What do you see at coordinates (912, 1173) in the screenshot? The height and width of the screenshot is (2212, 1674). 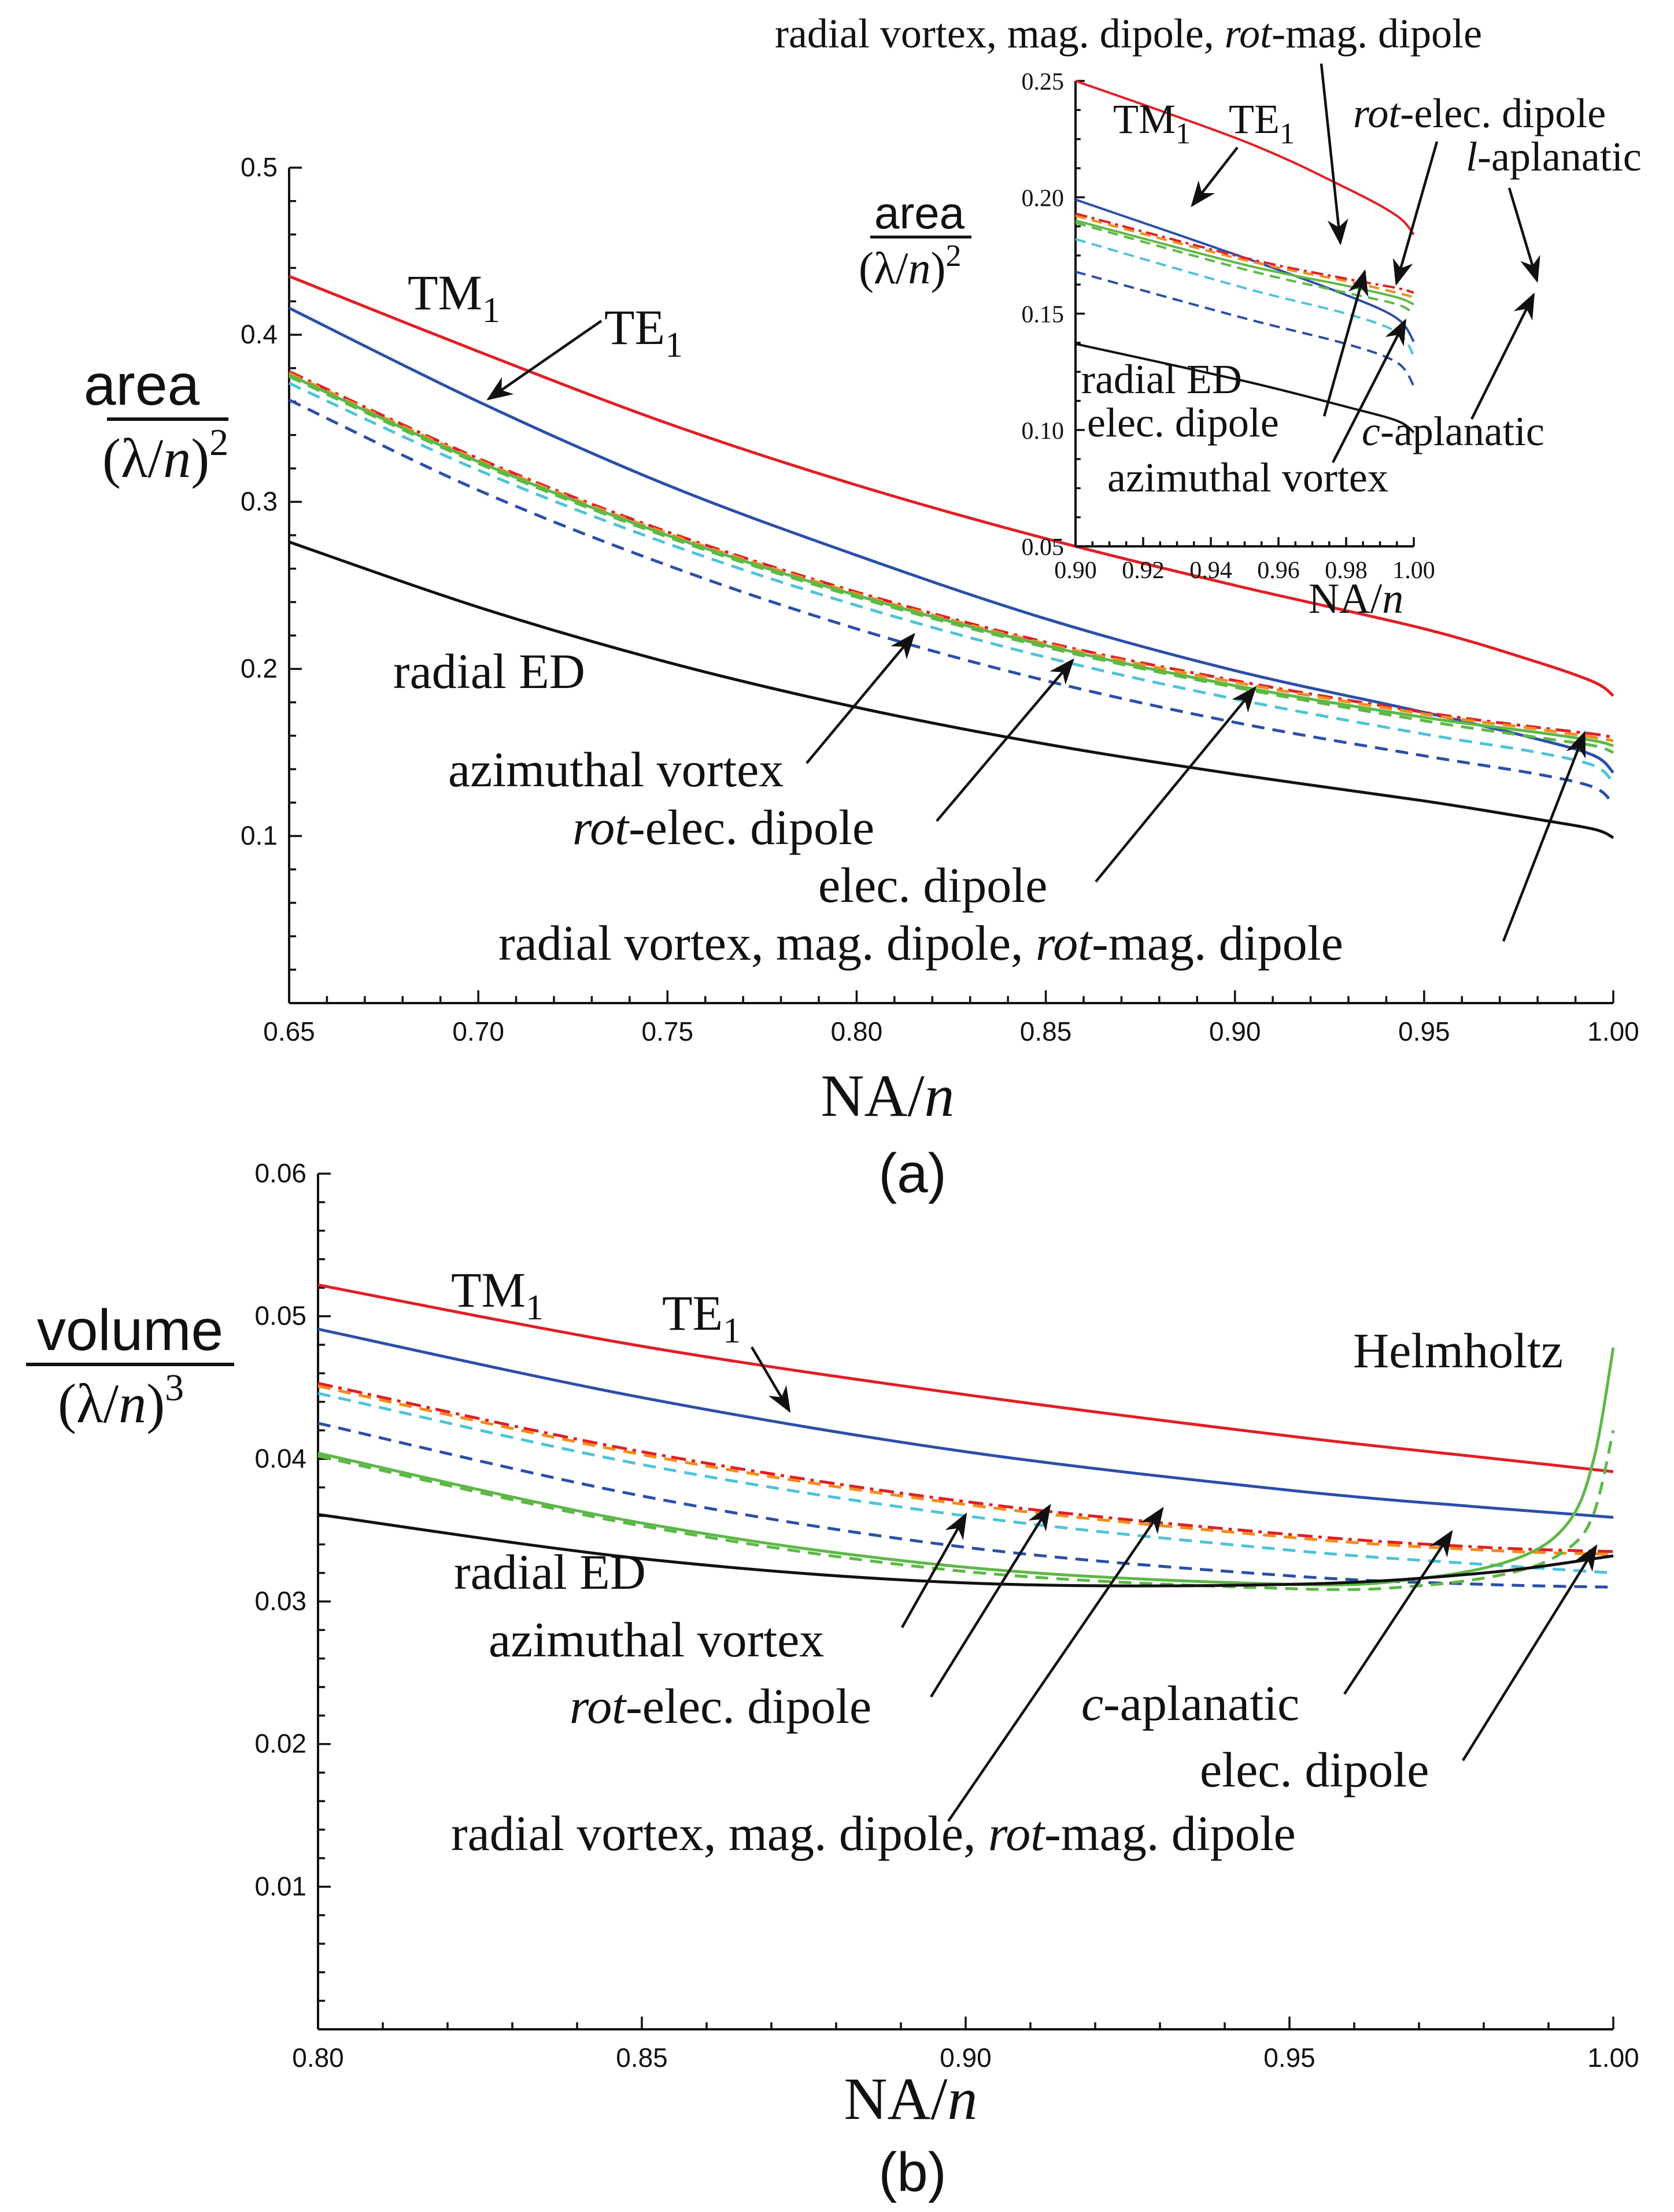 I see `panel-a-label: (a)` at bounding box center [912, 1173].